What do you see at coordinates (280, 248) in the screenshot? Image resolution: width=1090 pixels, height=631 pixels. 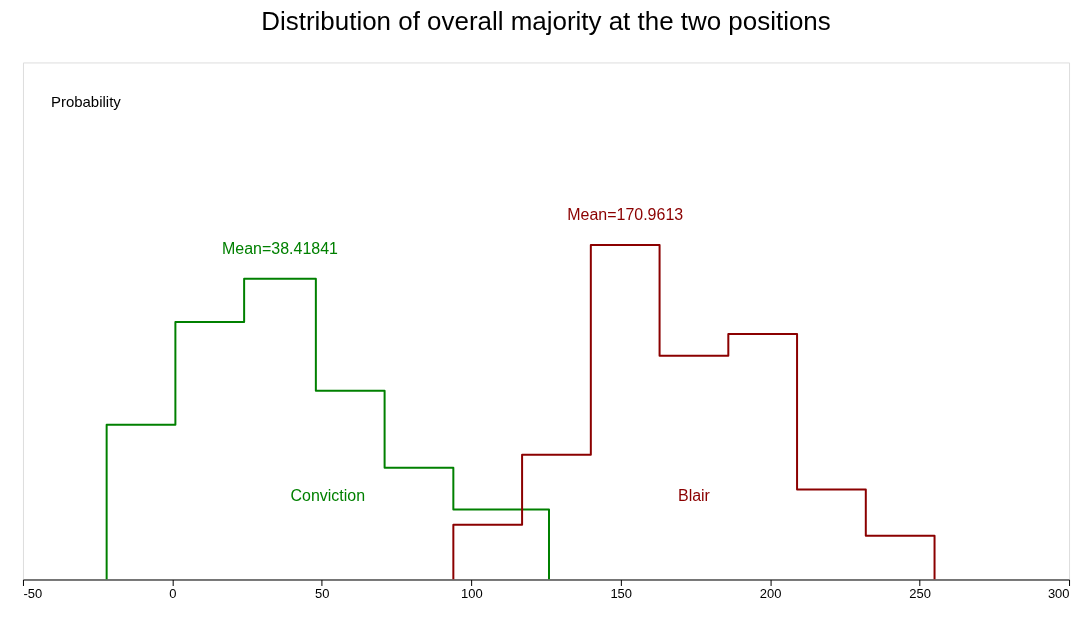 I see `annotation: Mean=38.41841` at bounding box center [280, 248].